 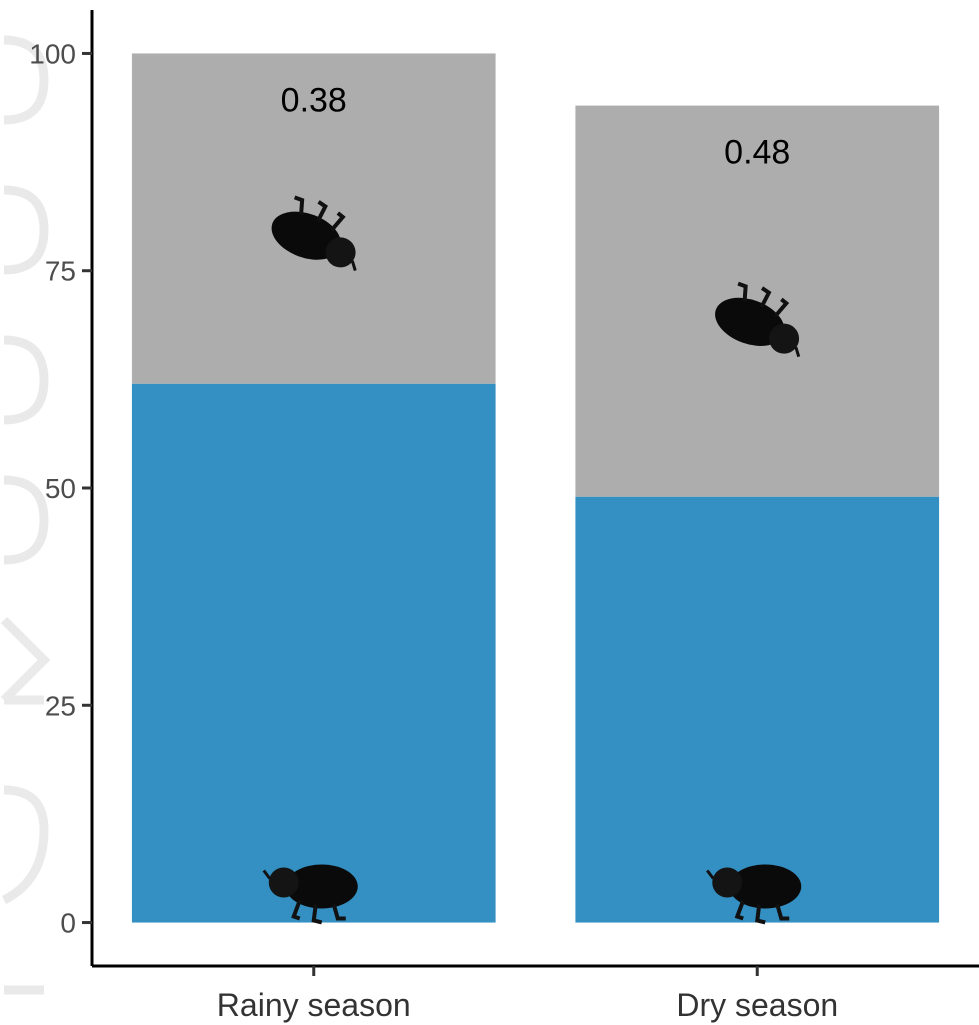 What do you see at coordinates (314, 1005) in the screenshot?
I see `x-tick-label: Rainy season` at bounding box center [314, 1005].